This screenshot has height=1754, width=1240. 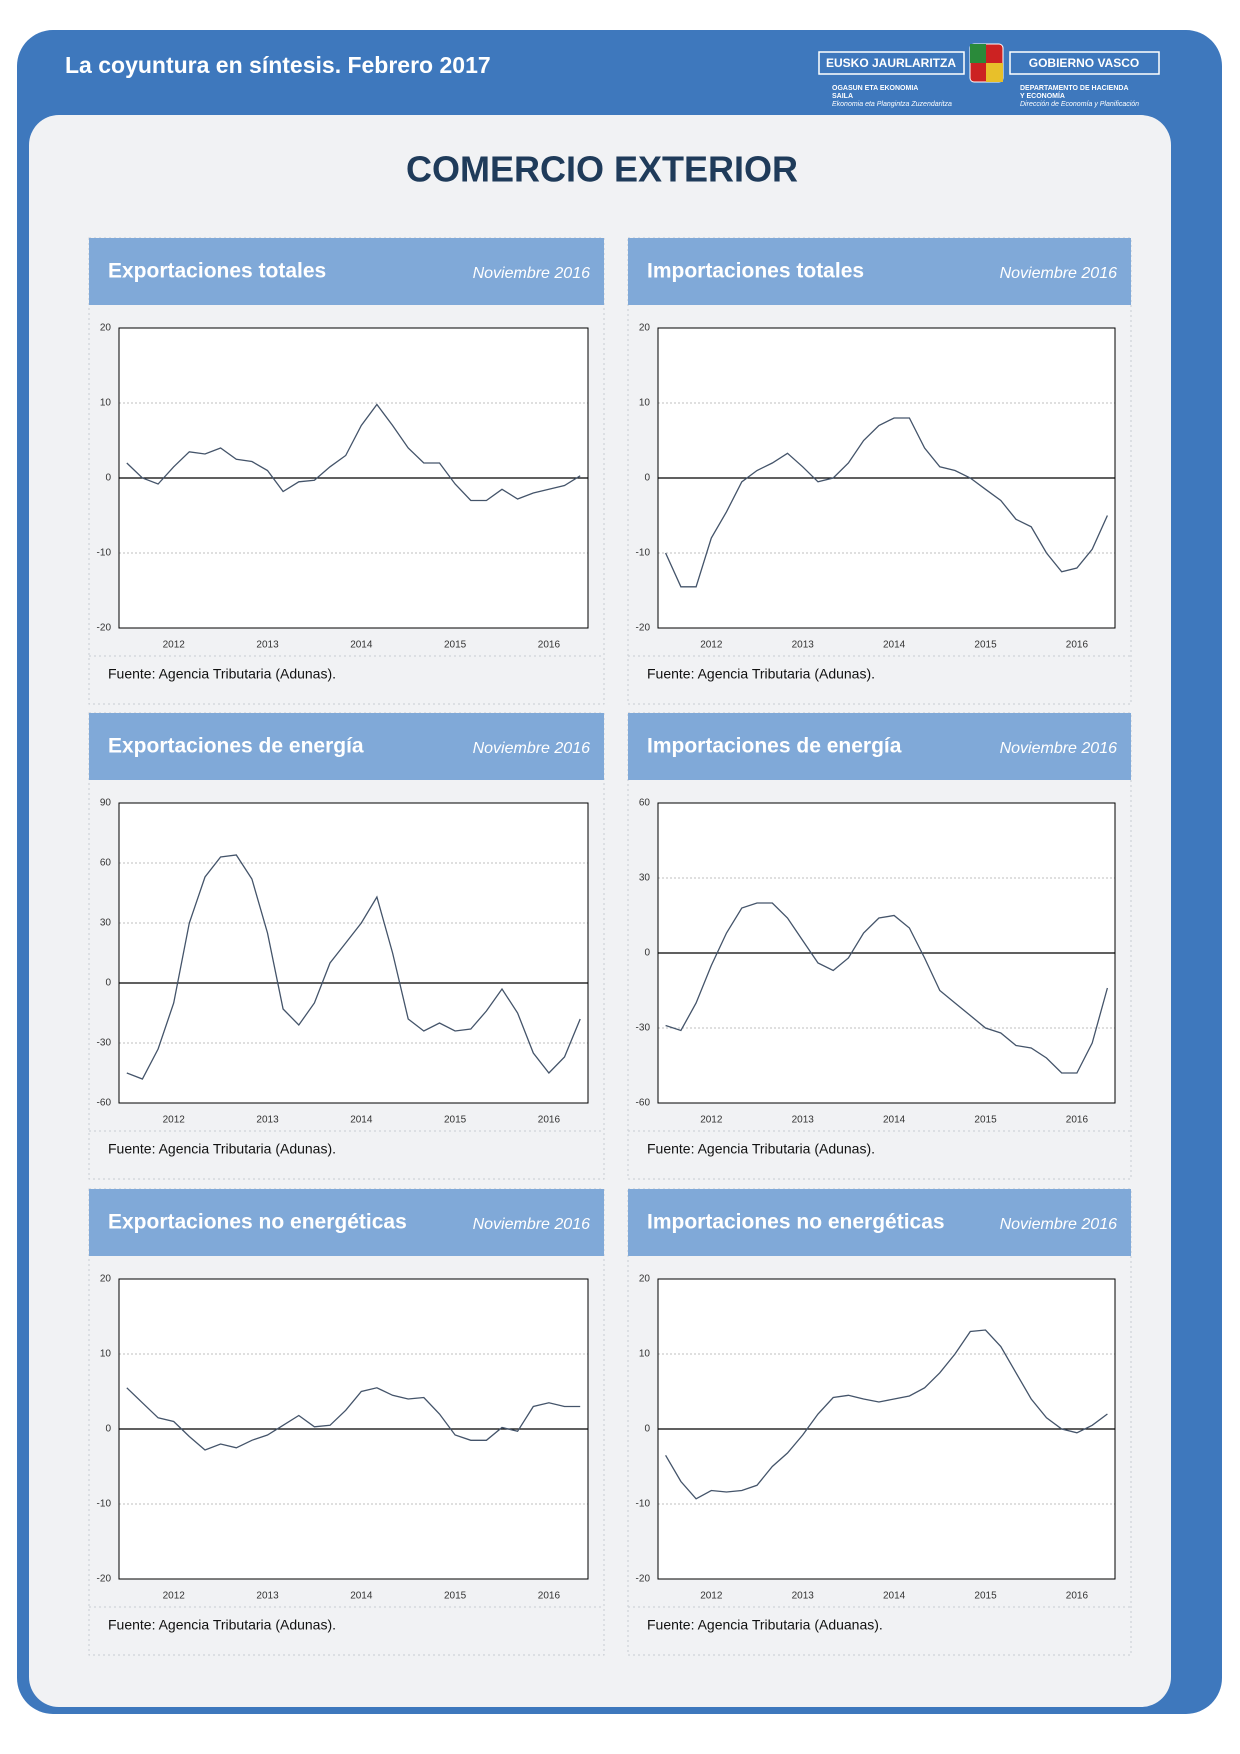 What do you see at coordinates (755, 271) in the screenshot?
I see `chart-title: Importaciones totales` at bounding box center [755, 271].